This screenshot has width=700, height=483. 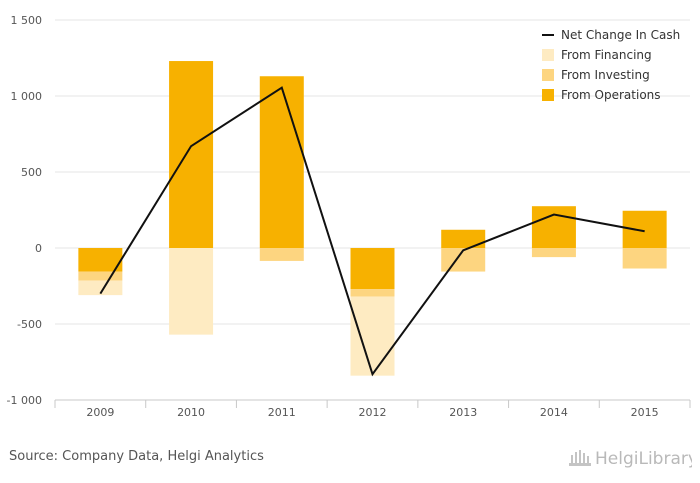 I want to click on y-tick-label: 1 000, so click(x=27, y=96).